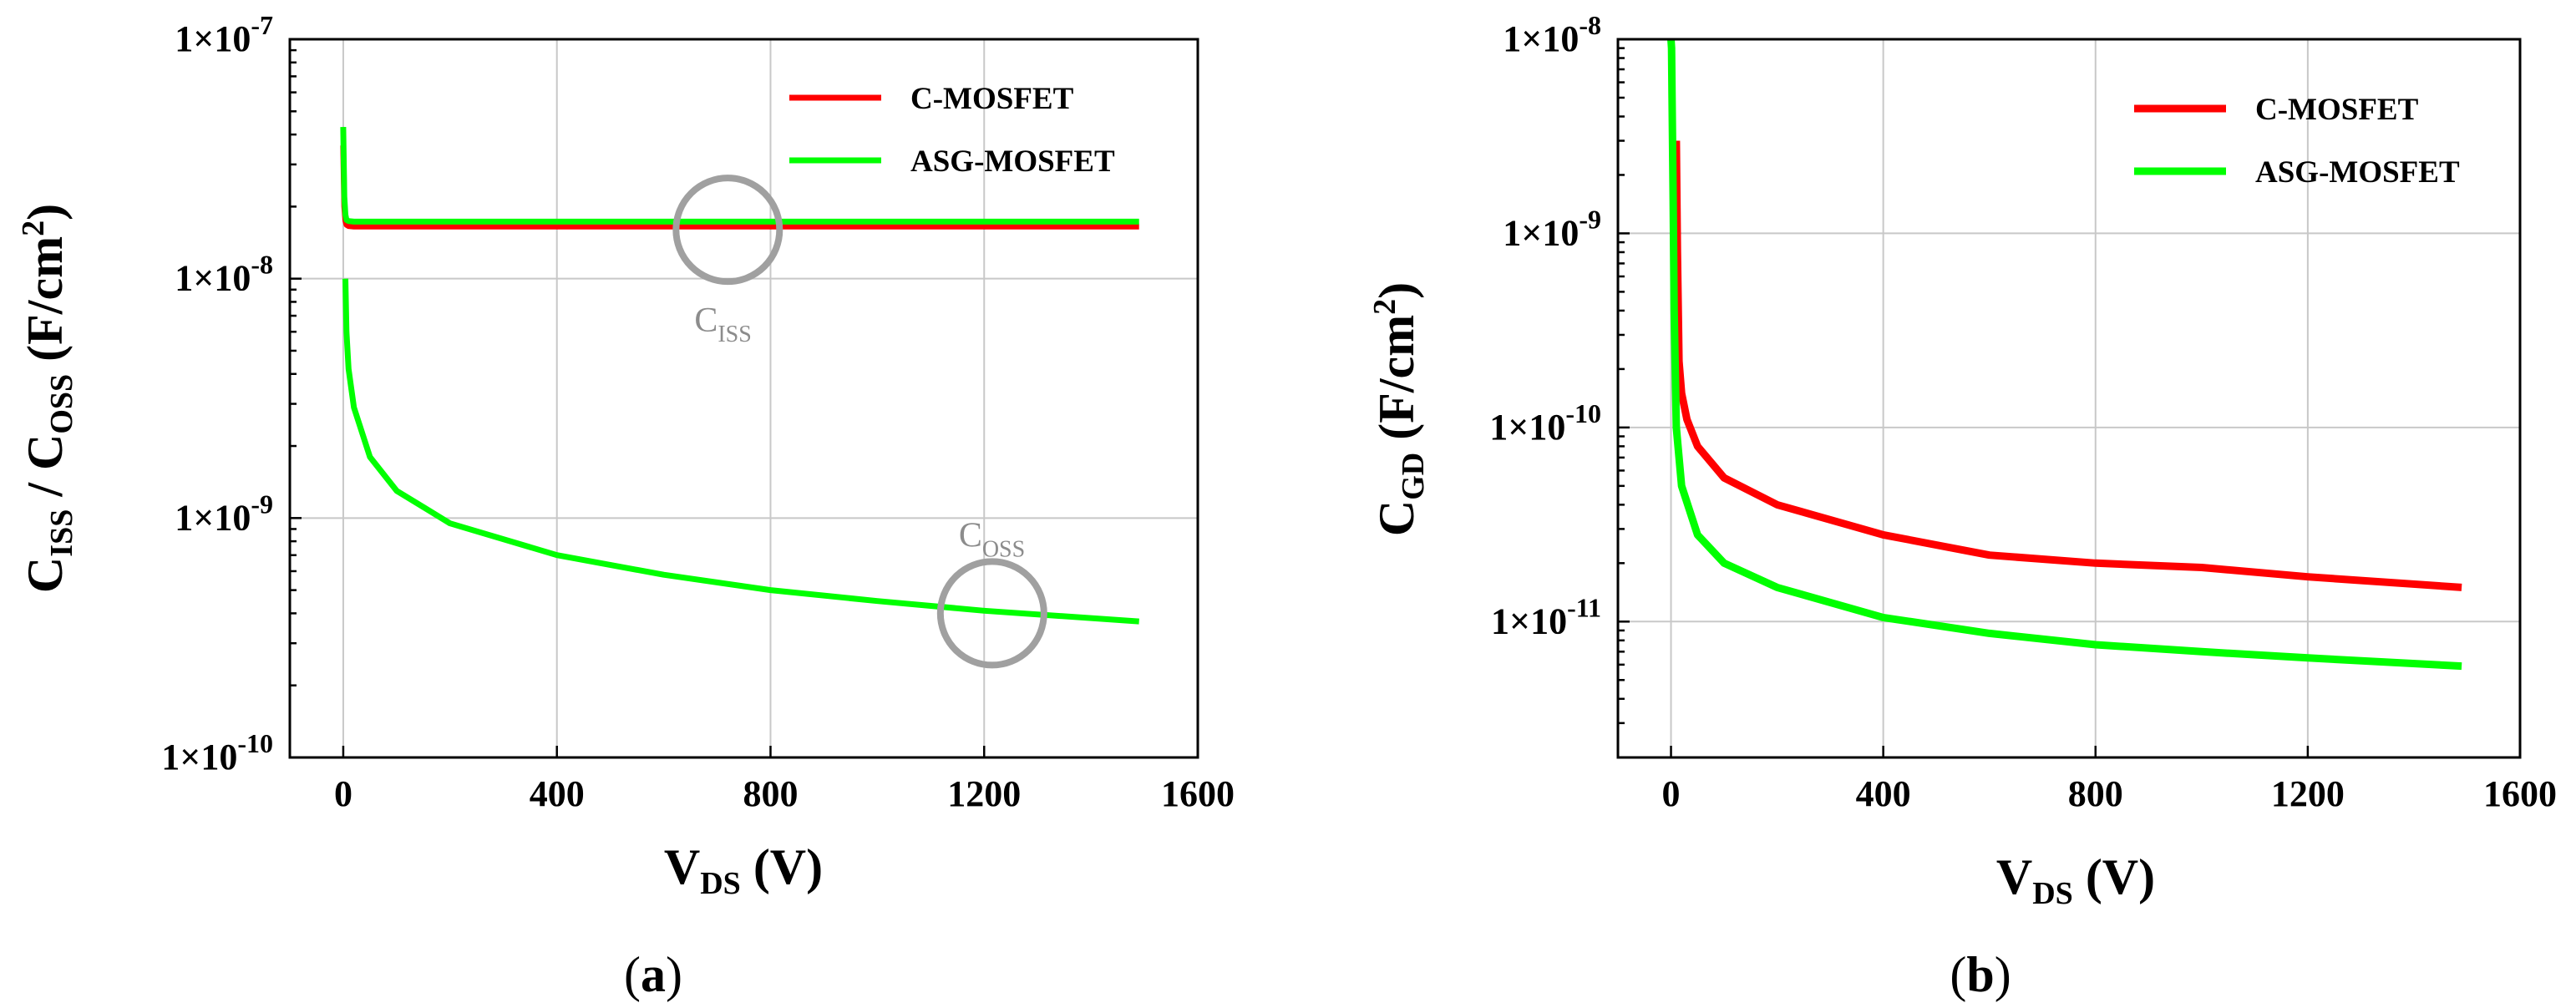 This screenshot has width=2576, height=1008. I want to click on b-x-axis-title: VDS (V), so click(2075, 880).